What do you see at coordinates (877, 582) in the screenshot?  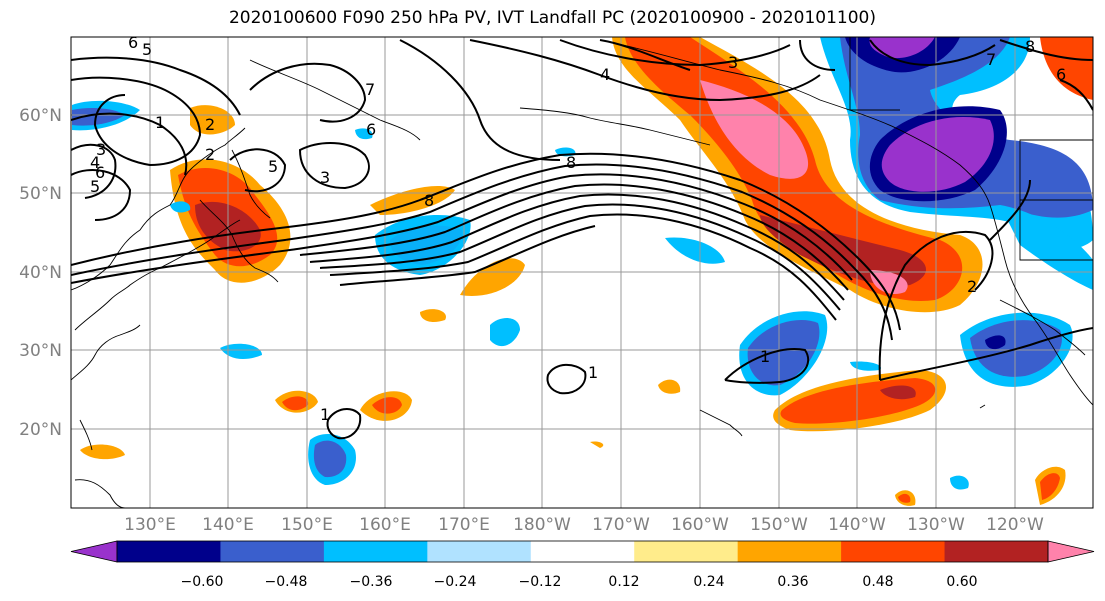 I see `colorbar-tick-label: 0.48` at bounding box center [877, 582].